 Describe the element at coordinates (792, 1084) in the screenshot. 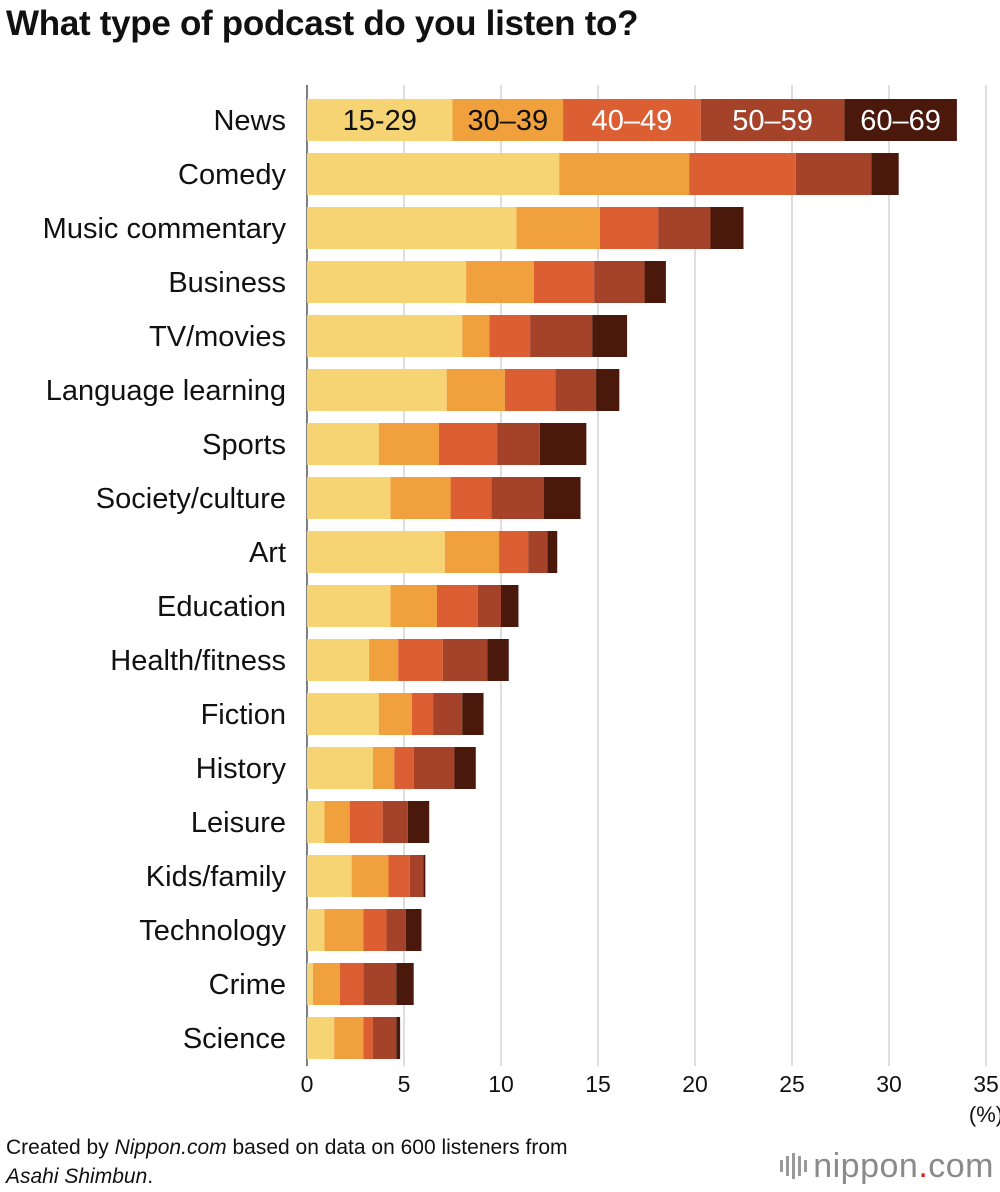

I see `x-tick-label: 25` at that location.